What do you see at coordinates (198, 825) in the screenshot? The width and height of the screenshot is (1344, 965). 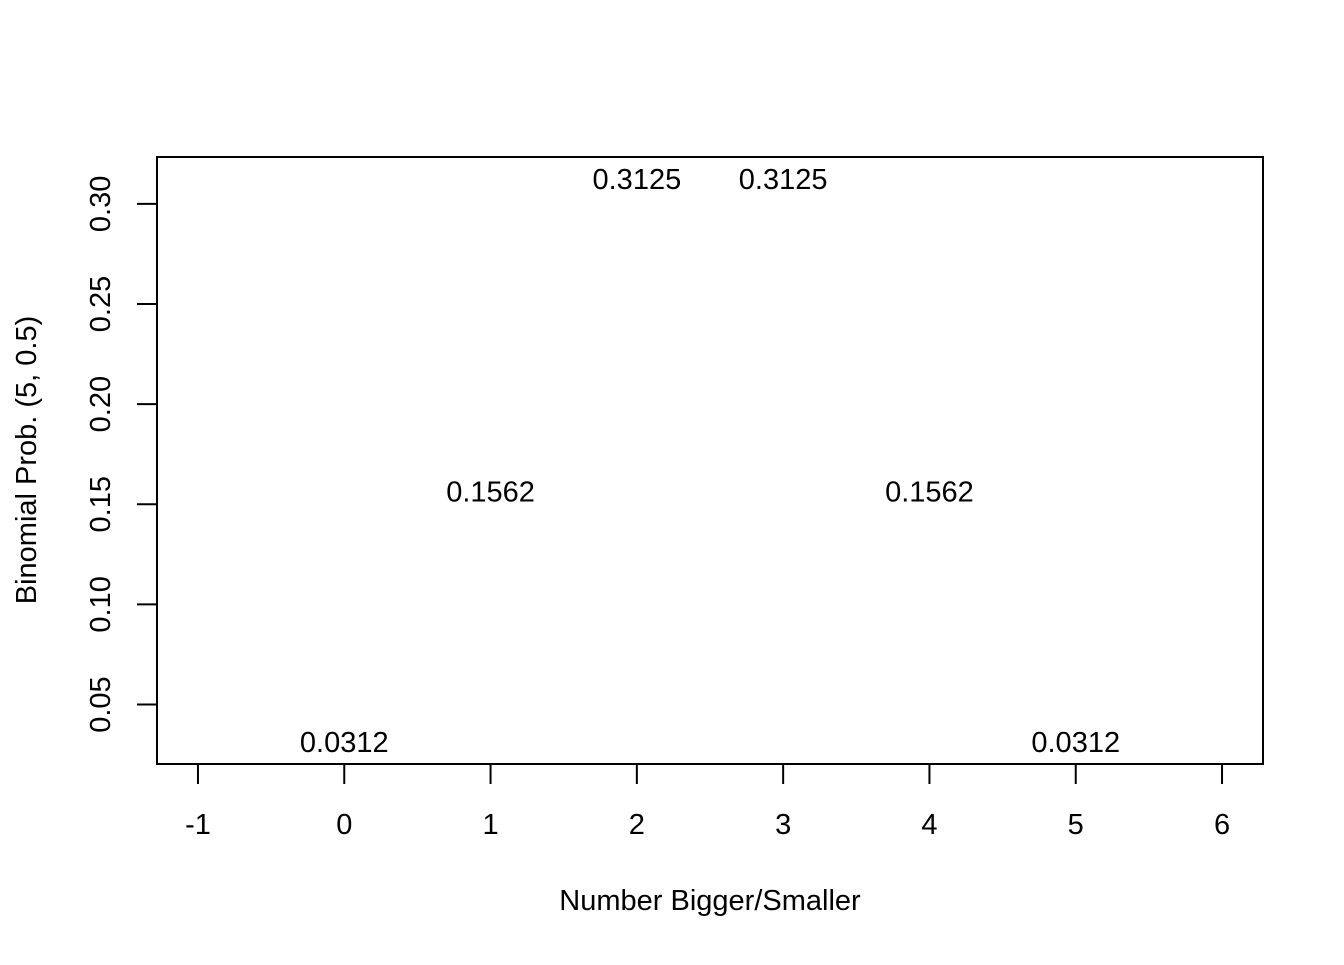 I see `x-tick-label: -1` at bounding box center [198, 825].